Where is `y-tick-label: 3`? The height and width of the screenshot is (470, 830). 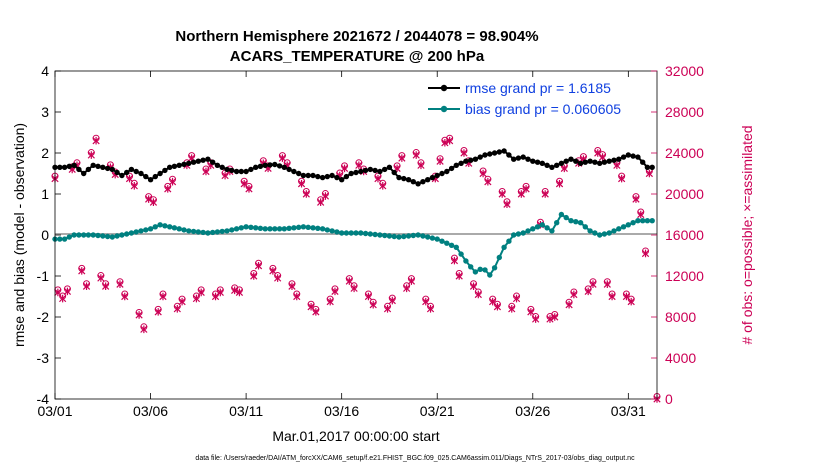 y-tick-label: 3 is located at coordinates (45, 112).